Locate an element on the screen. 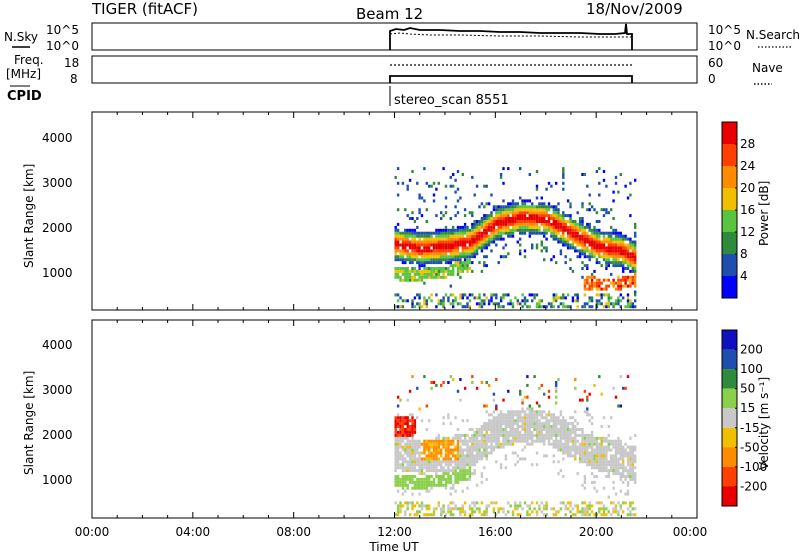  colorbar-tick-label: 16 is located at coordinates (747, 210).